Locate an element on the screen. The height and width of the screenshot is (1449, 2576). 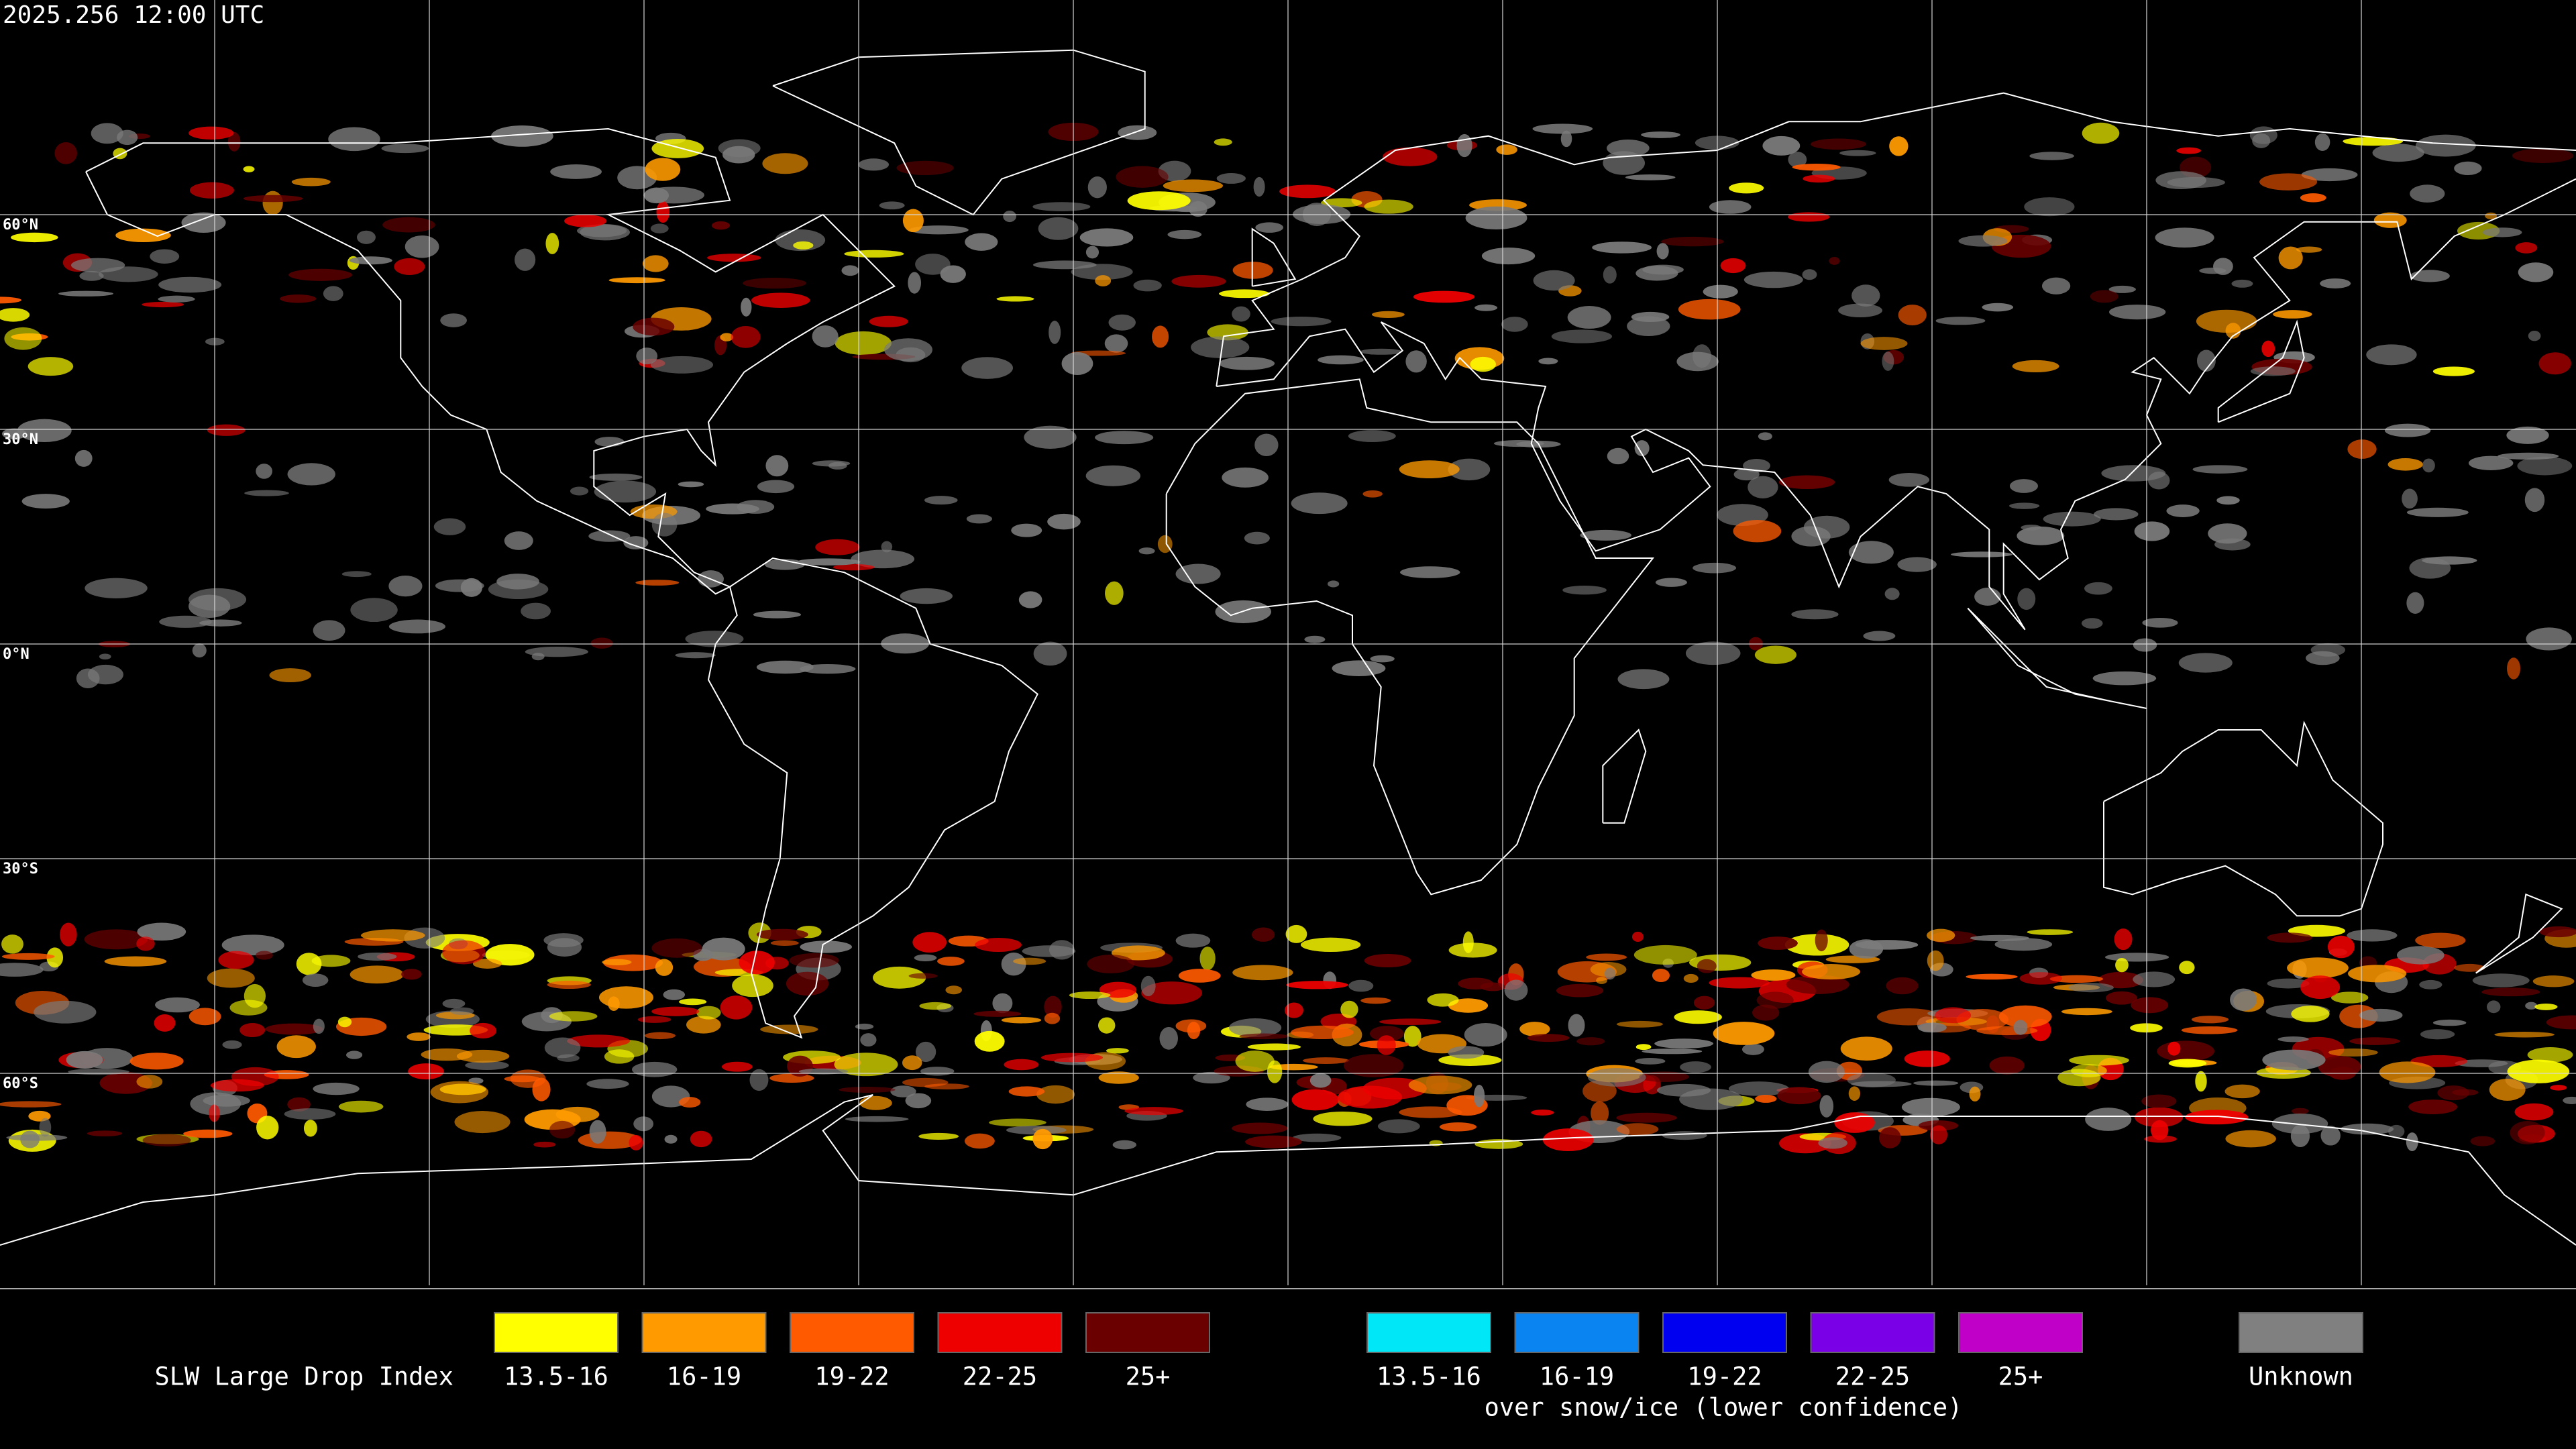
legend-label: 19-22 is located at coordinates (851, 1376).